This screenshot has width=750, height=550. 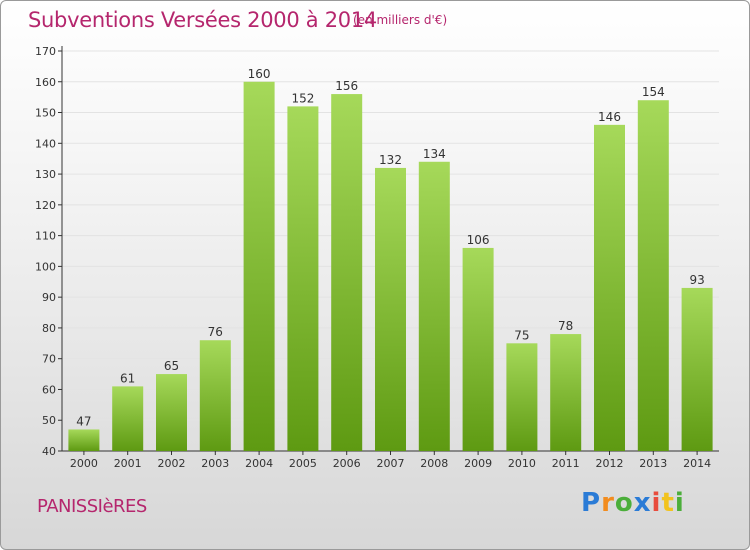 What do you see at coordinates (92, 506) in the screenshot?
I see `commune-name: PANISSIèRES` at bounding box center [92, 506].